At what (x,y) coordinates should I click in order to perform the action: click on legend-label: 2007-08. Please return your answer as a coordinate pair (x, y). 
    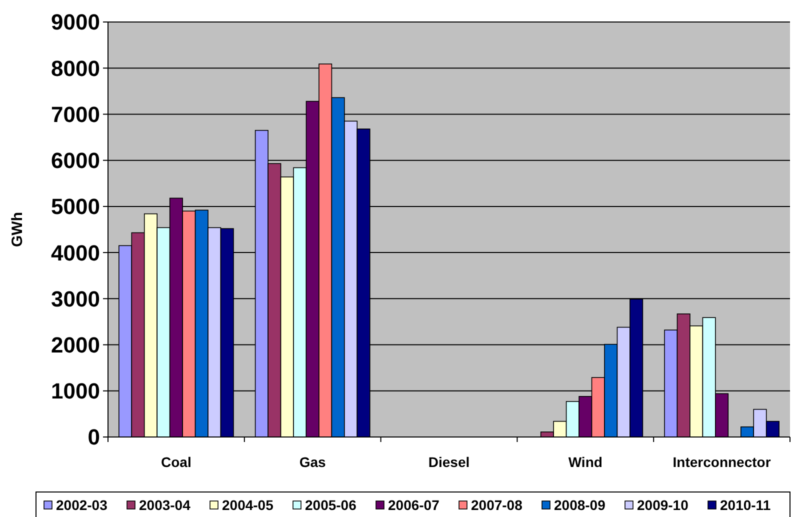
    Looking at the image, I should click on (497, 504).